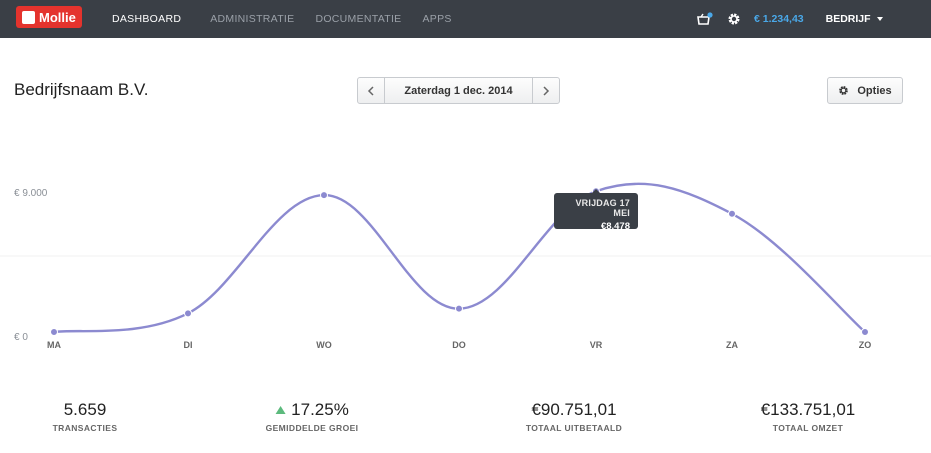 The height and width of the screenshot is (453, 931). I want to click on nav-item-dashboard: DASHBOARD, so click(147, 19).